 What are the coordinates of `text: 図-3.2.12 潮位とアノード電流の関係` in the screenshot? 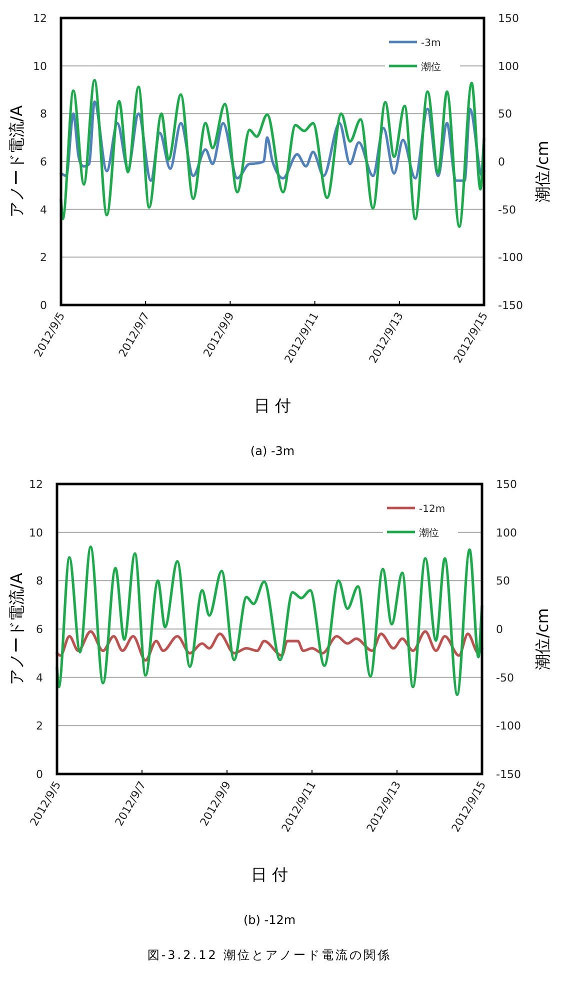 It's located at (269, 955).